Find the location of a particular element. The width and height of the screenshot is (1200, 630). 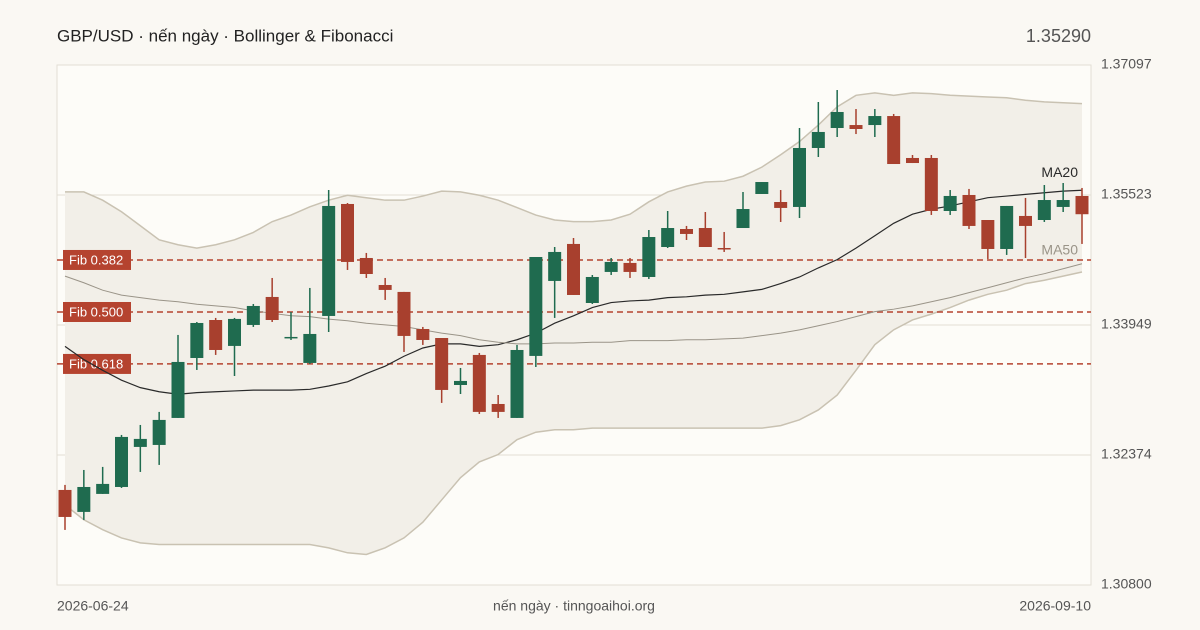

ma-label: MA20 is located at coordinates (1059, 172).